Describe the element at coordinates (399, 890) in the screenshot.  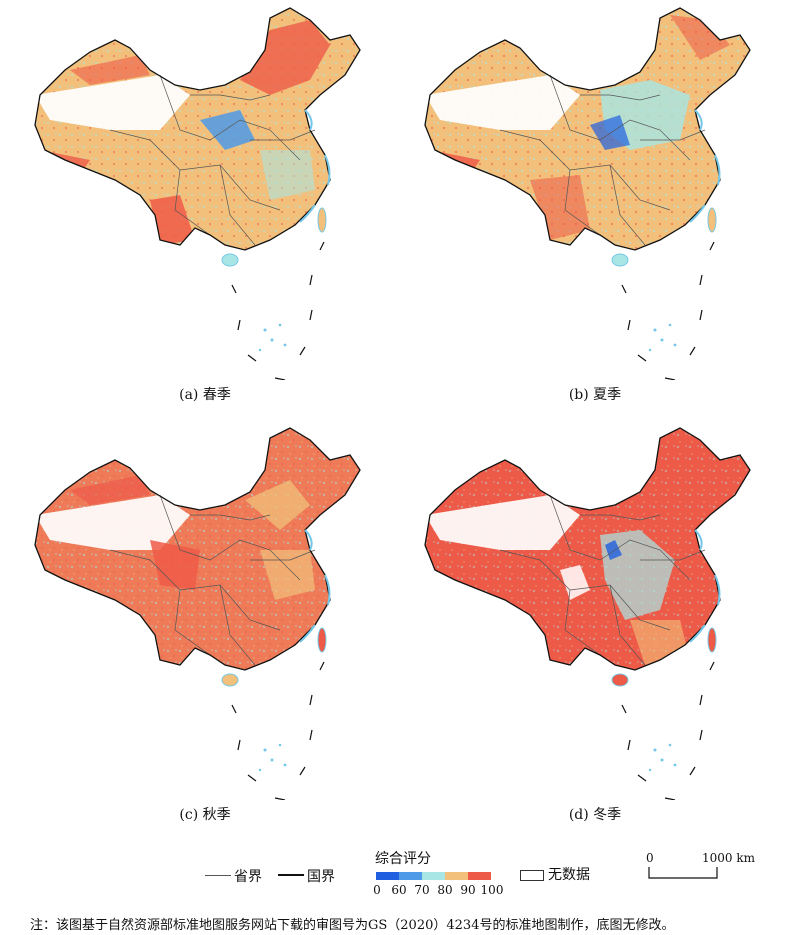
I see `score-tick-label: 60` at that location.